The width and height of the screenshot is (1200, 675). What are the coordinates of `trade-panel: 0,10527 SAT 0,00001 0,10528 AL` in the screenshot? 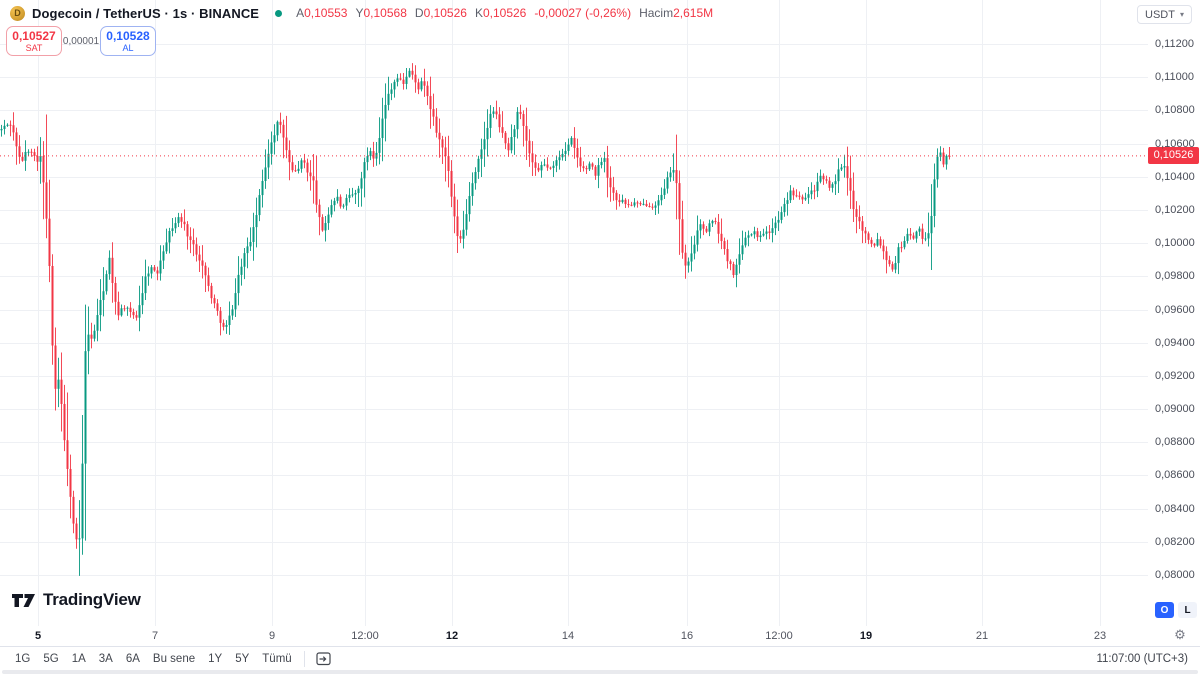 It's located at (81, 41).